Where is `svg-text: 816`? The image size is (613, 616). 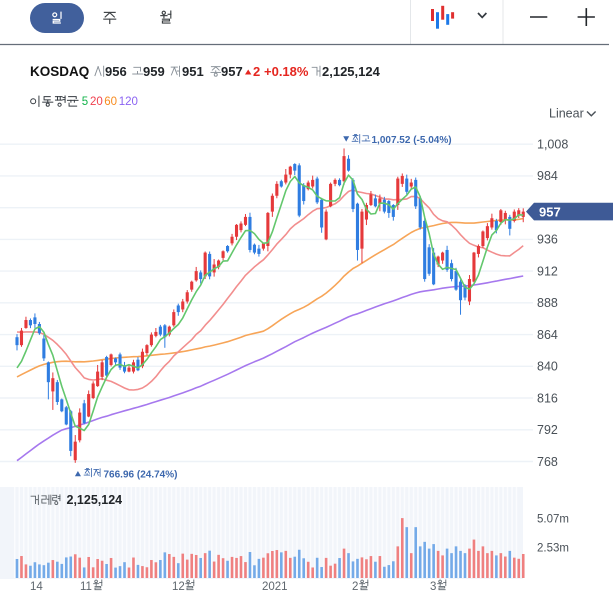 svg-text: 816 is located at coordinates (547, 398).